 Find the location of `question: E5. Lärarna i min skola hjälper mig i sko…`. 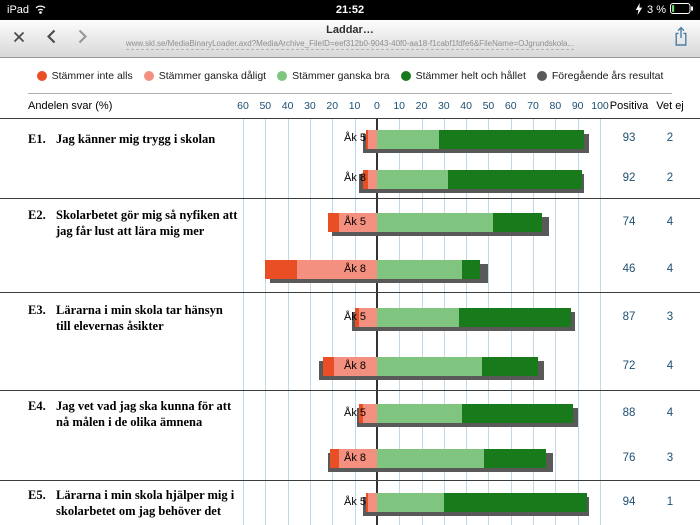

question: E5. Lärarna i min skola hjälper mig i sko… is located at coordinates (134, 502).